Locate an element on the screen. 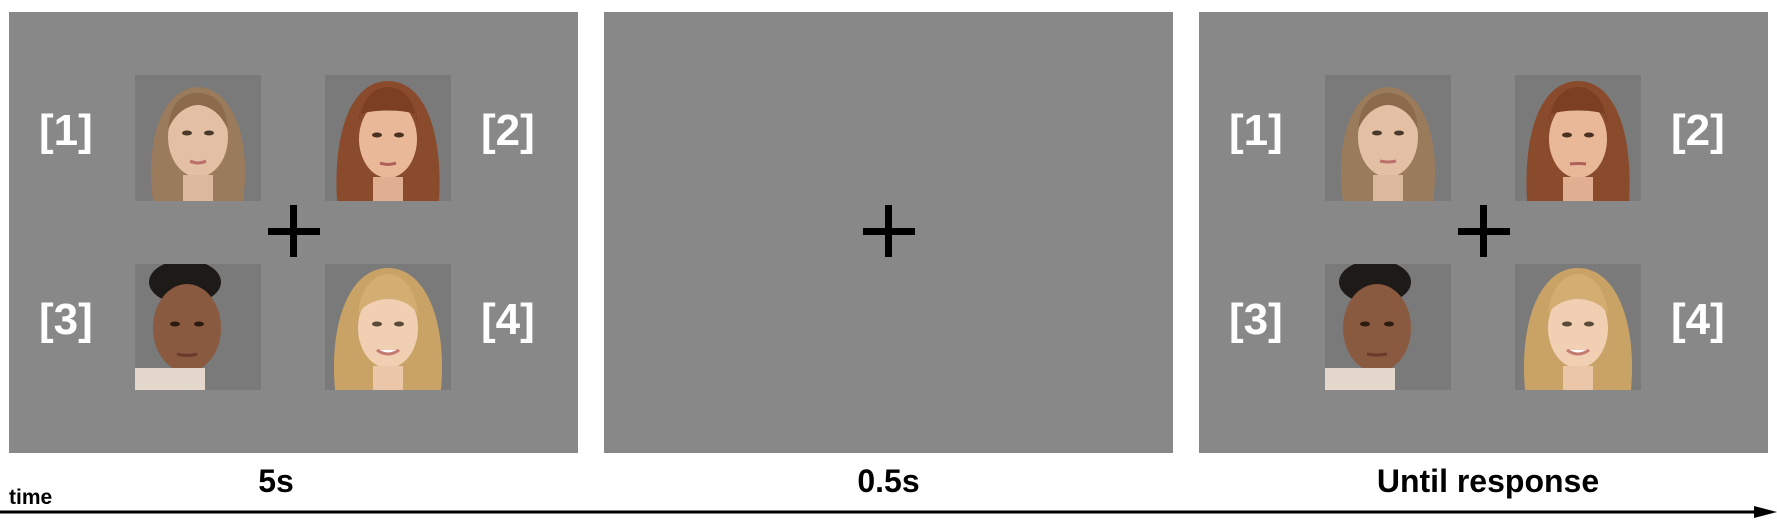 This screenshot has height=529, width=1777. time-arrow is located at coordinates (888, 512).